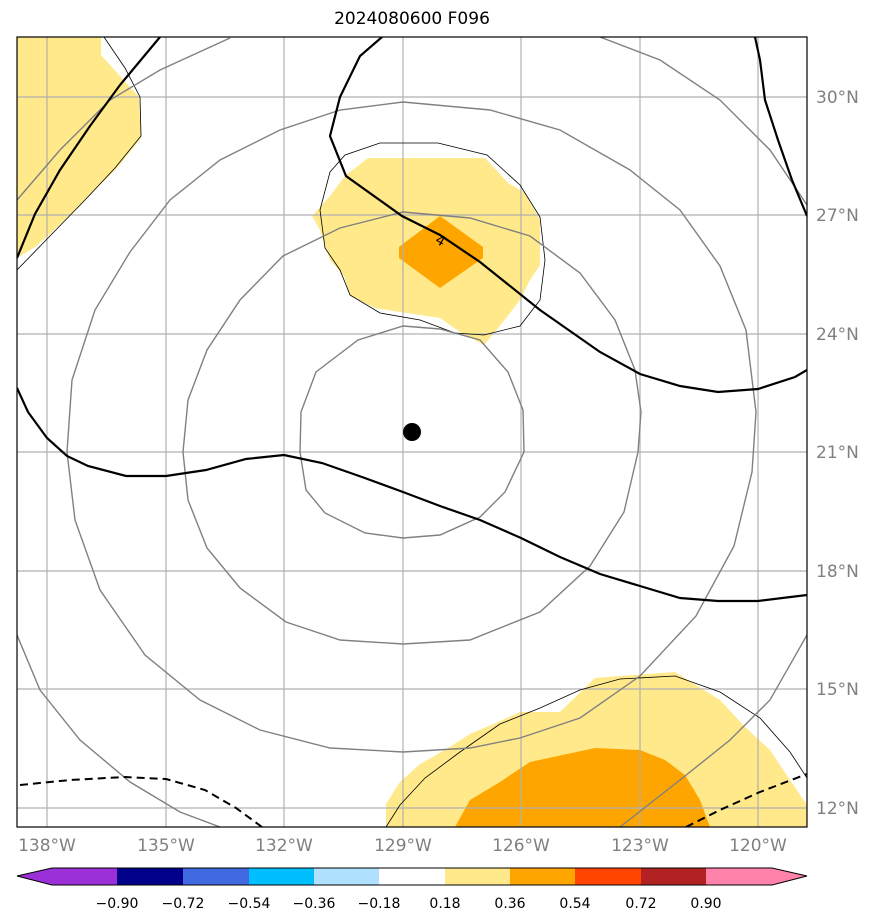 This screenshot has height=924, width=878. What do you see at coordinates (837, 98) in the screenshot?
I see `lat-label-30n: 30°N` at bounding box center [837, 98].